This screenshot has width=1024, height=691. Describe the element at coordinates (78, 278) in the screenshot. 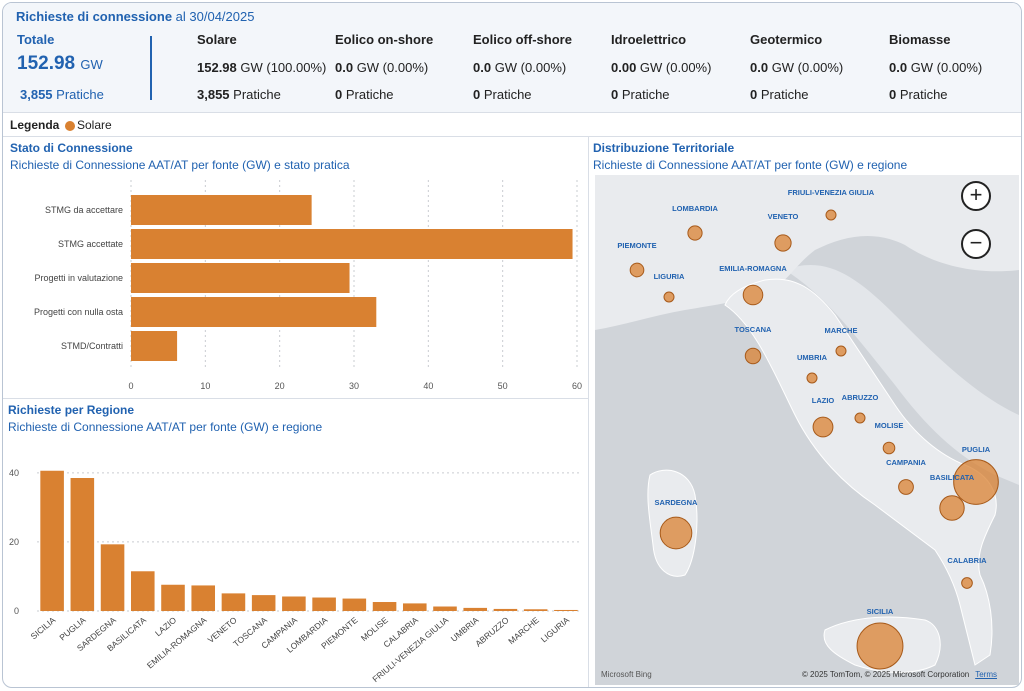

I see `category-label: Progetti in valutazione` at that location.